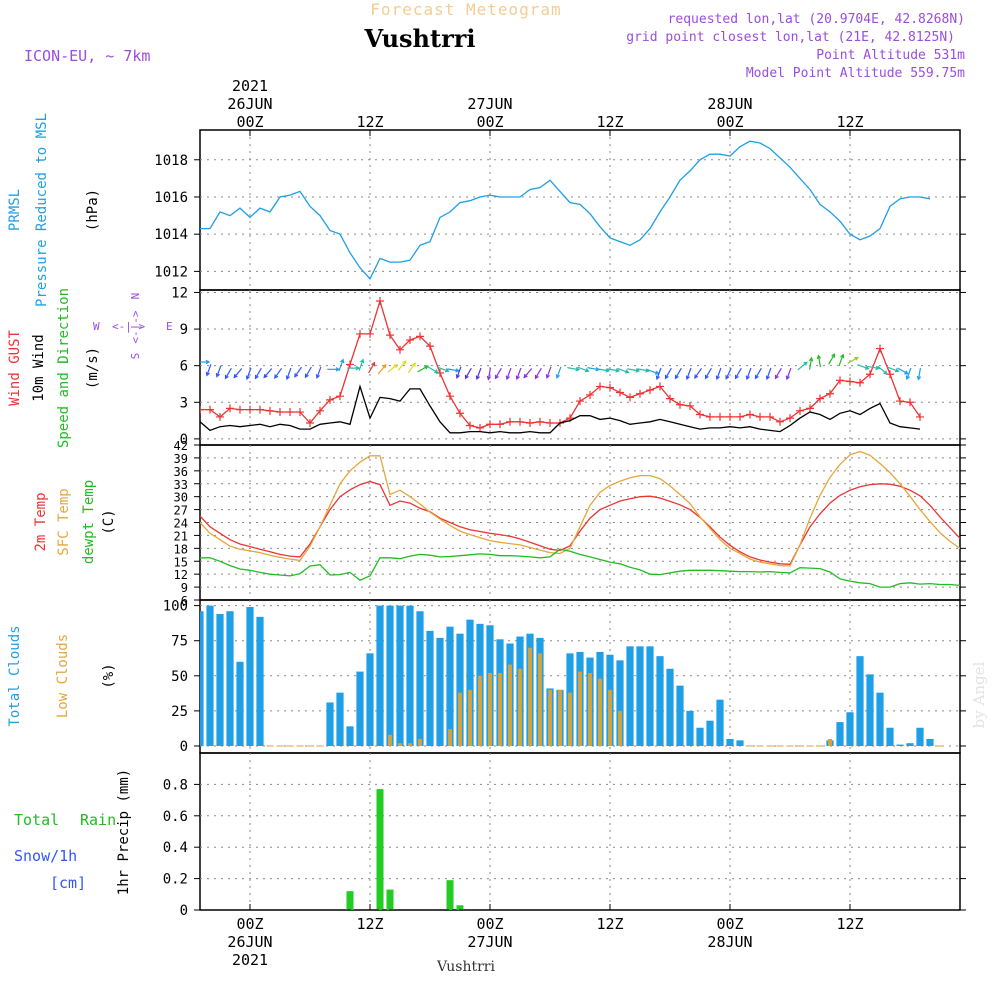 The width and height of the screenshot is (1000, 1000). I want to click on side-label: 2m Temp, so click(41, 521).